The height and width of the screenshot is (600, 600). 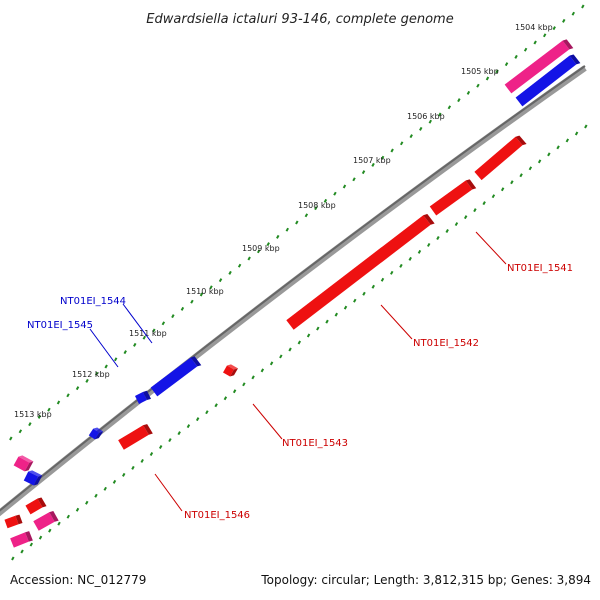 I want to click on gene-label-nt01ei-1545: NT01EI_1545, so click(x=60, y=325).